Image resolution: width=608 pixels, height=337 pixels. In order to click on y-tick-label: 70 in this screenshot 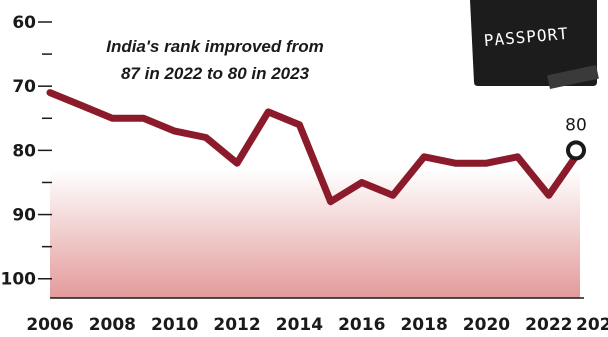, I will do `click(24, 87)`.